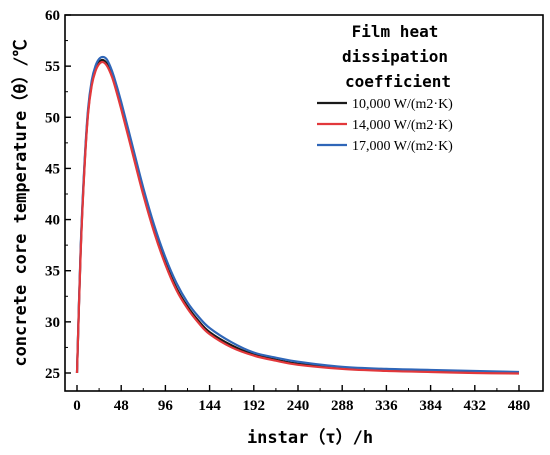  I want to click on x-axis-ticks: 0 48 96 144 192 240 288 336 384 432 480, so click(301, 399).